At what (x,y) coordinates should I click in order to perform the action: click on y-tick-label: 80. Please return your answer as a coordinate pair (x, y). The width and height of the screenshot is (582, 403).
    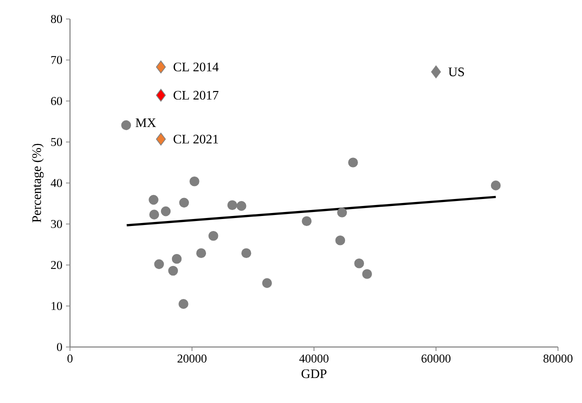
    Looking at the image, I should click on (56, 19).